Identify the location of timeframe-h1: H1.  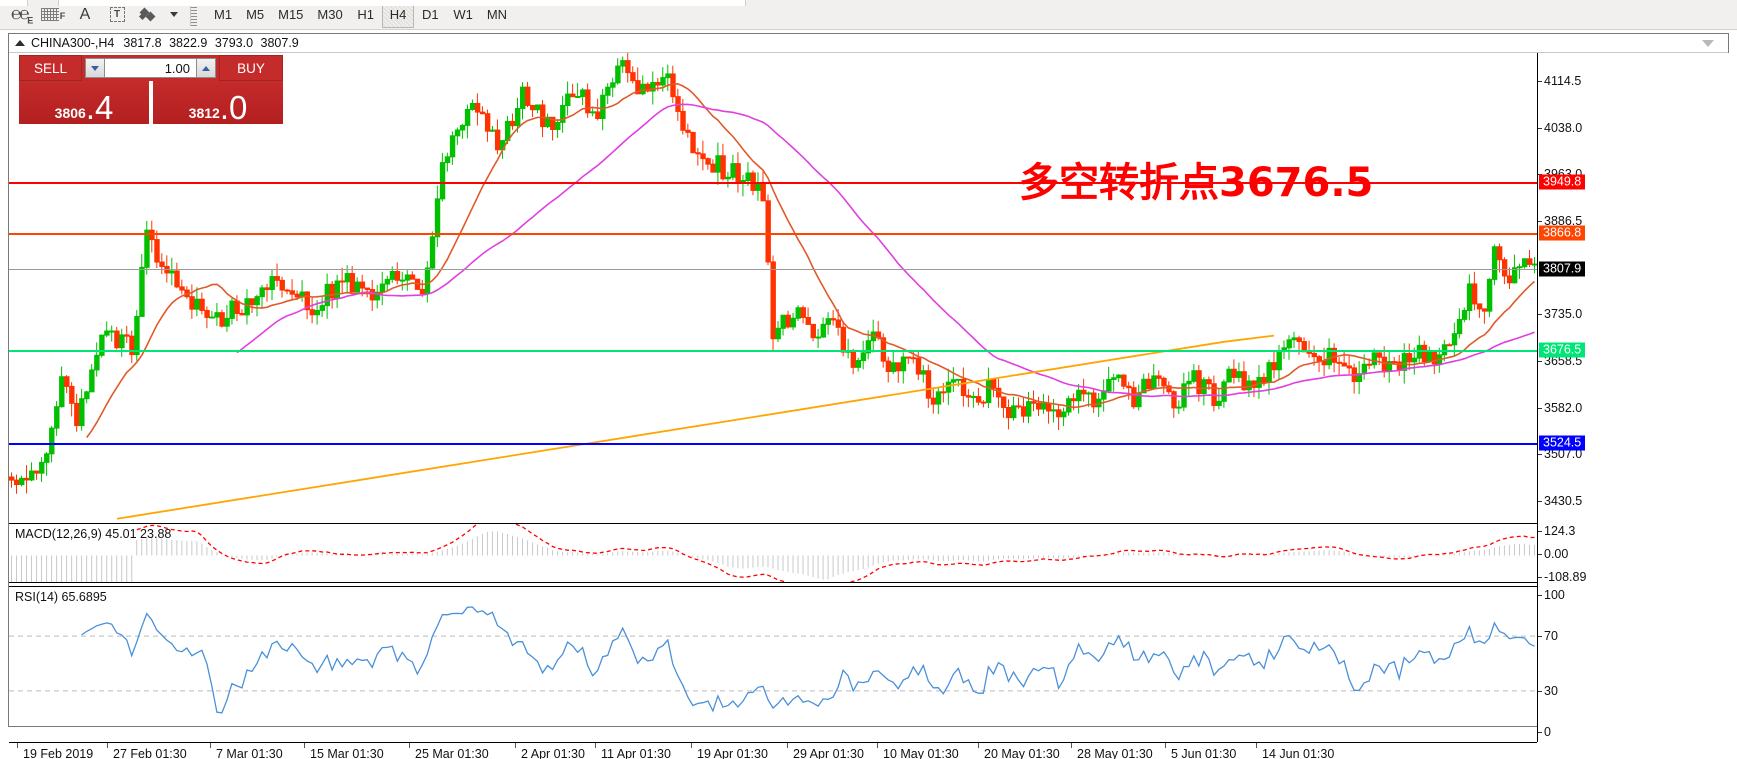
(366, 14).